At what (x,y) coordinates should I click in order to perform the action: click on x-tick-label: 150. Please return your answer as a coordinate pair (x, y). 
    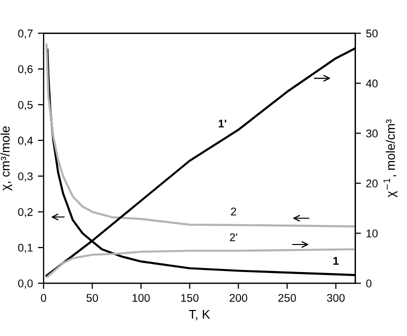
    Looking at the image, I should click on (190, 298).